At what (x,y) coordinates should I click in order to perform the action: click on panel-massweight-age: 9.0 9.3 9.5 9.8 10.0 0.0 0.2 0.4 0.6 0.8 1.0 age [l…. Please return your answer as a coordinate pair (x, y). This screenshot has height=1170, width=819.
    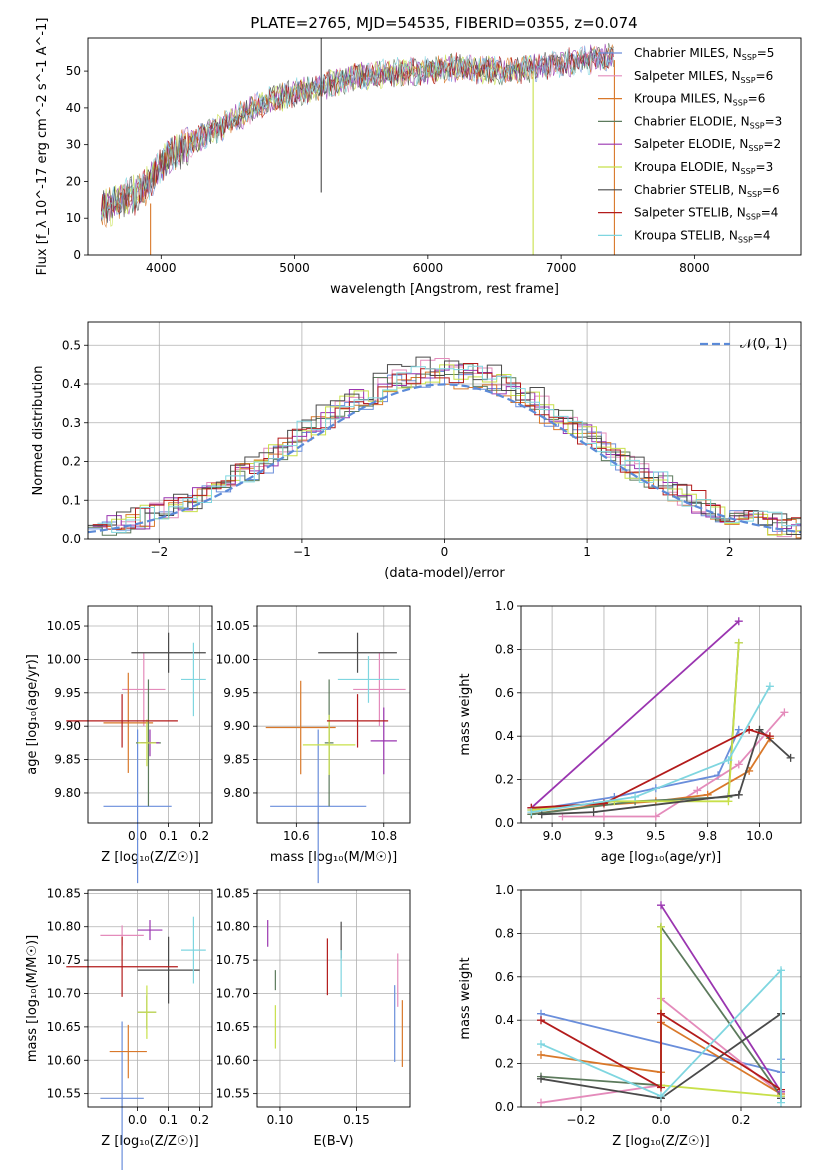
    Looking at the image, I should click on (630, 732).